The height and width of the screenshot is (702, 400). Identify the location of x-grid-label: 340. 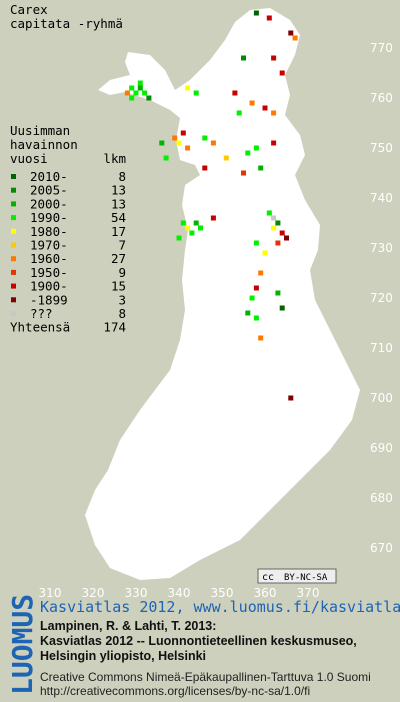
(179, 593).